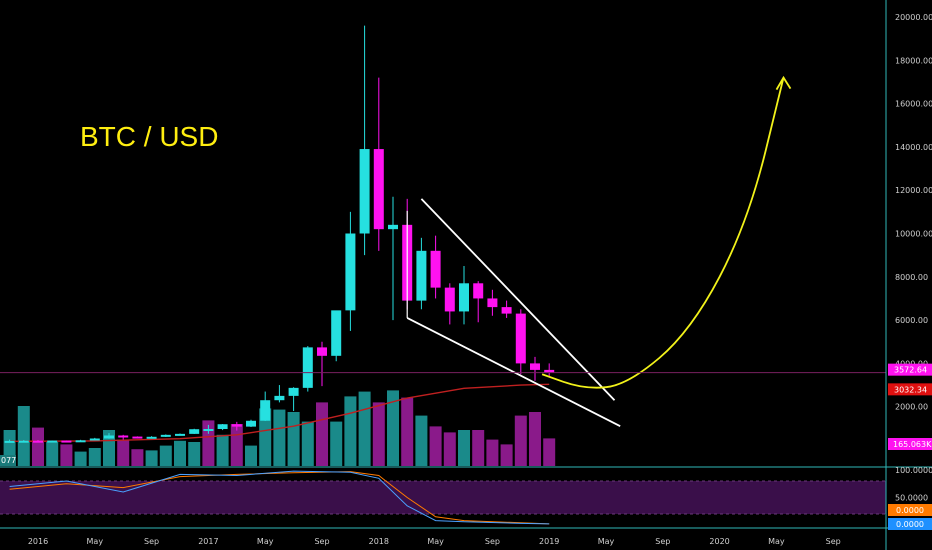  I want to click on chart-title: BTC / USD, so click(149, 136).